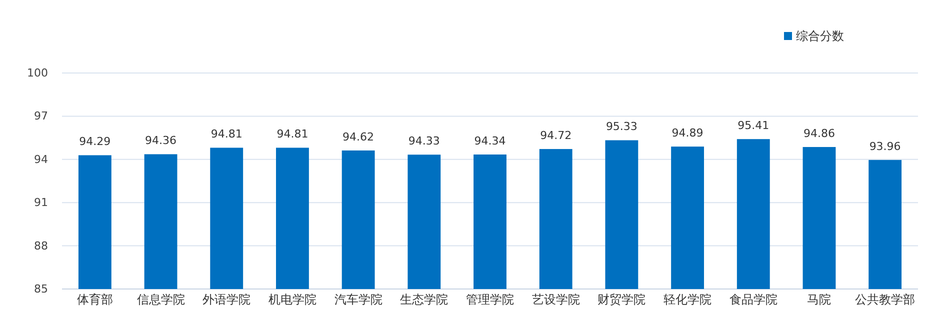 The image size is (940, 318). What do you see at coordinates (556, 299) in the screenshot?
I see `x-tick-label: 艺设学院` at bounding box center [556, 299].